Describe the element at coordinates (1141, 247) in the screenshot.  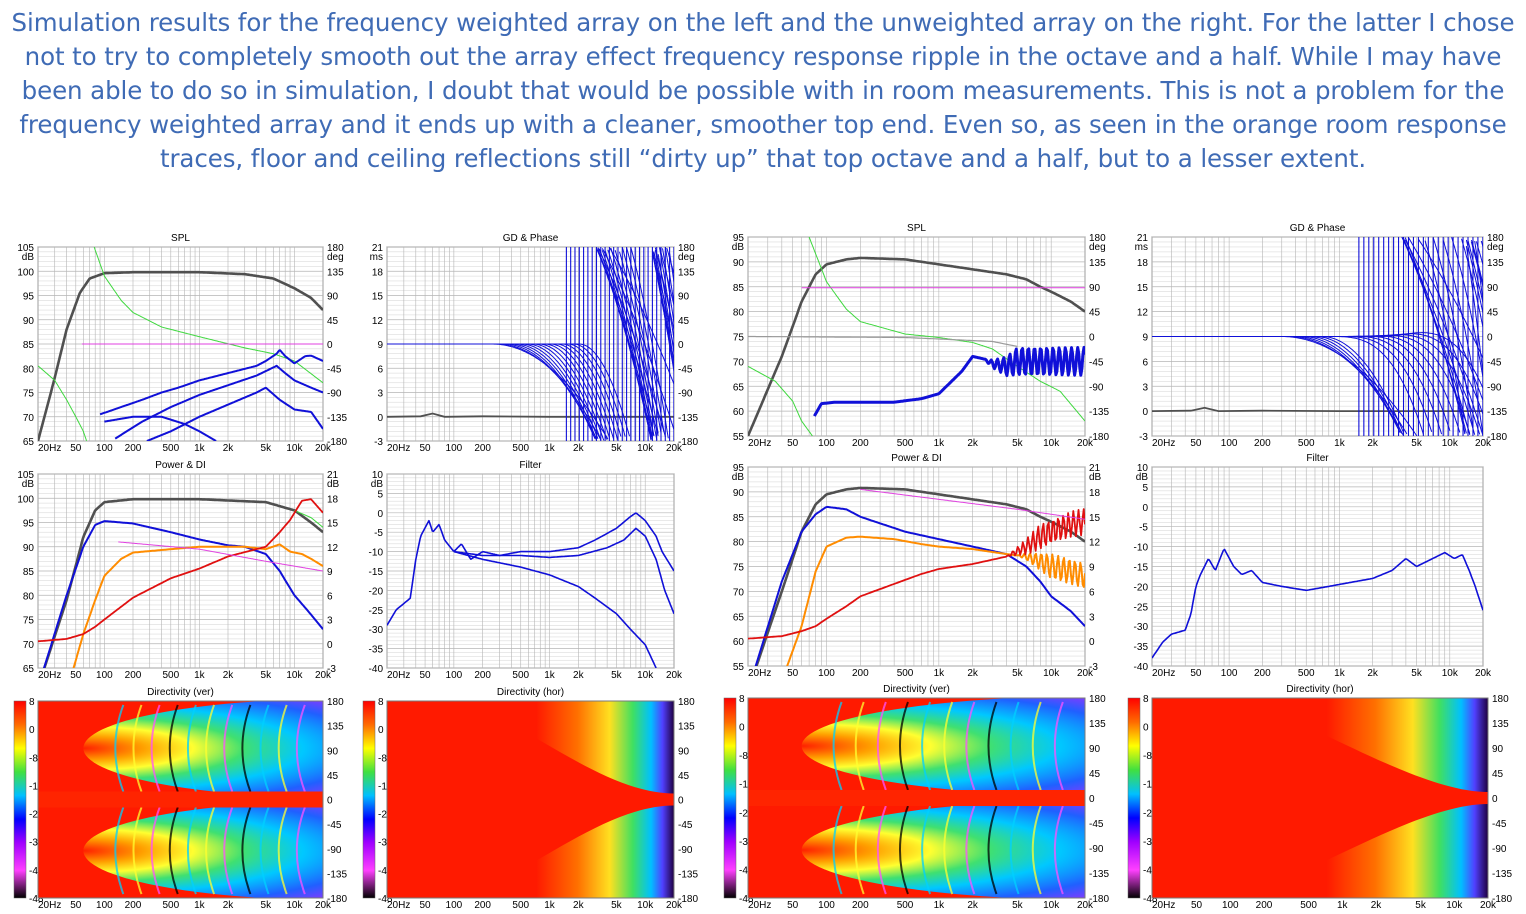
I see `y-unit-label: ms` at that location.